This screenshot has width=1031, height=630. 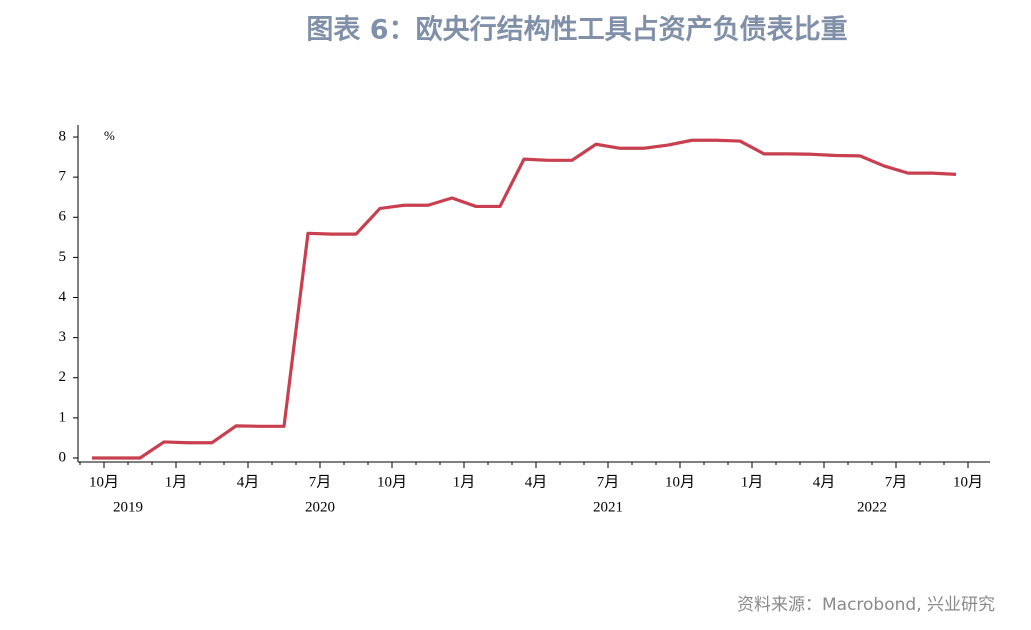 What do you see at coordinates (109, 135) in the screenshot?
I see `y-unit: %` at bounding box center [109, 135].